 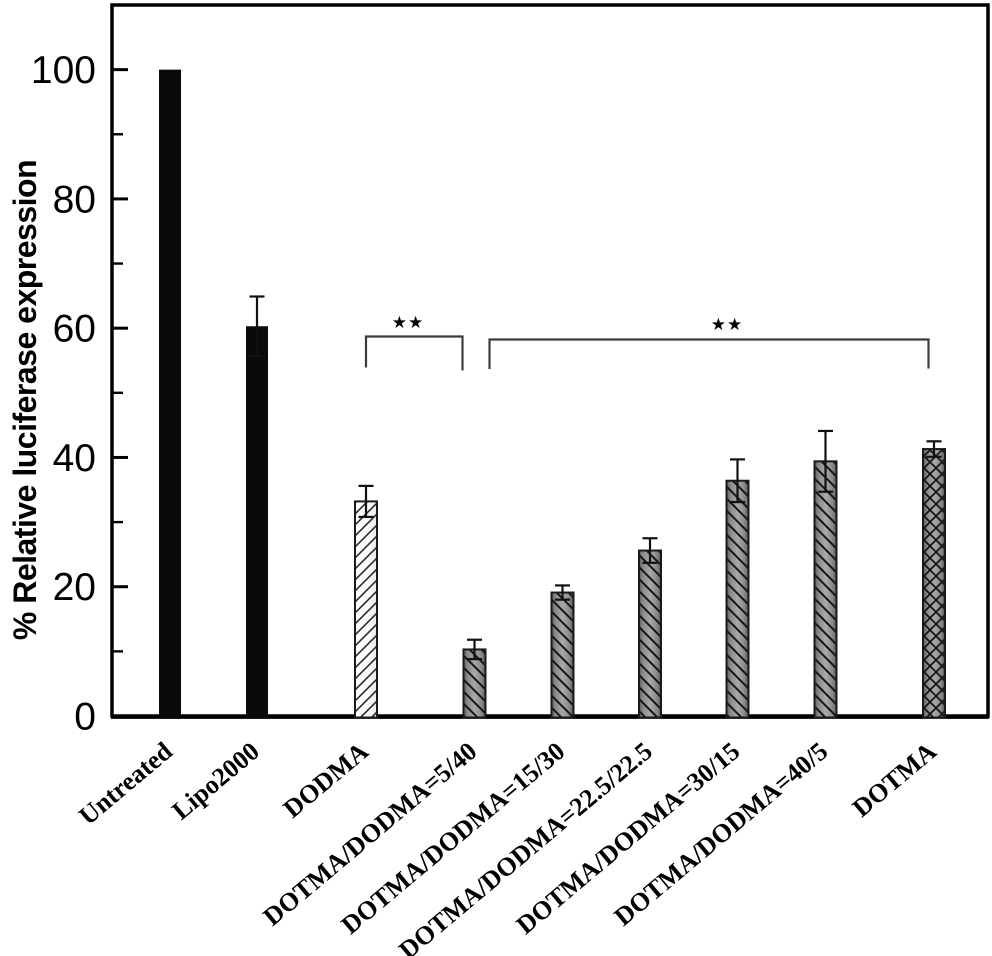 I want to click on bar-untreated, so click(x=170, y=393).